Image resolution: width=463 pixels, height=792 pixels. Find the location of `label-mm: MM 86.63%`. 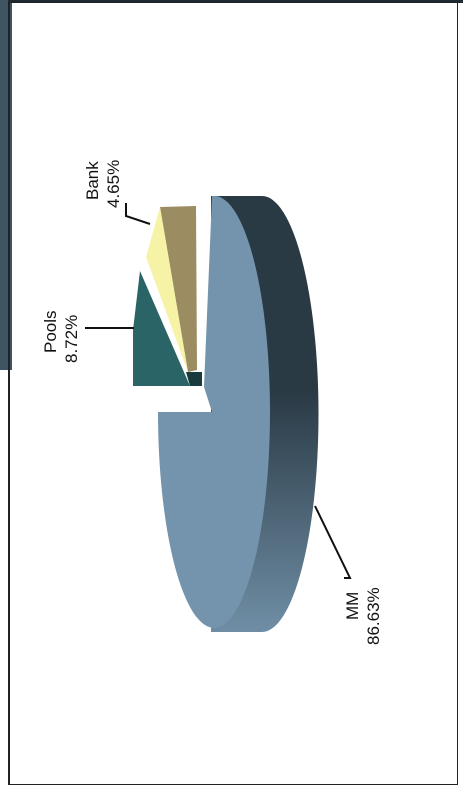

label-mm: MM 86.63% is located at coordinates (363, 616).